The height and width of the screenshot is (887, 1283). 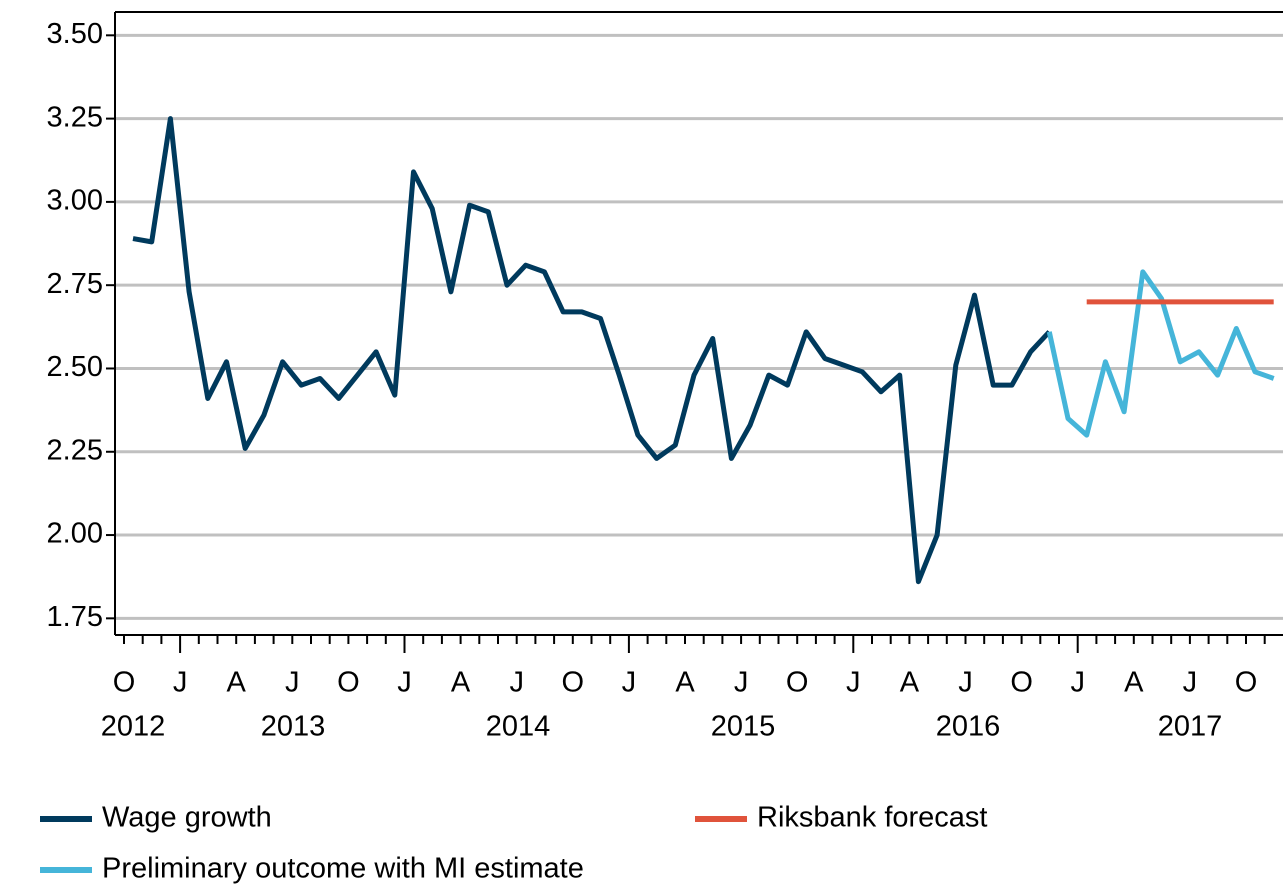 I want to click on year-label: 2012, so click(x=133, y=727).